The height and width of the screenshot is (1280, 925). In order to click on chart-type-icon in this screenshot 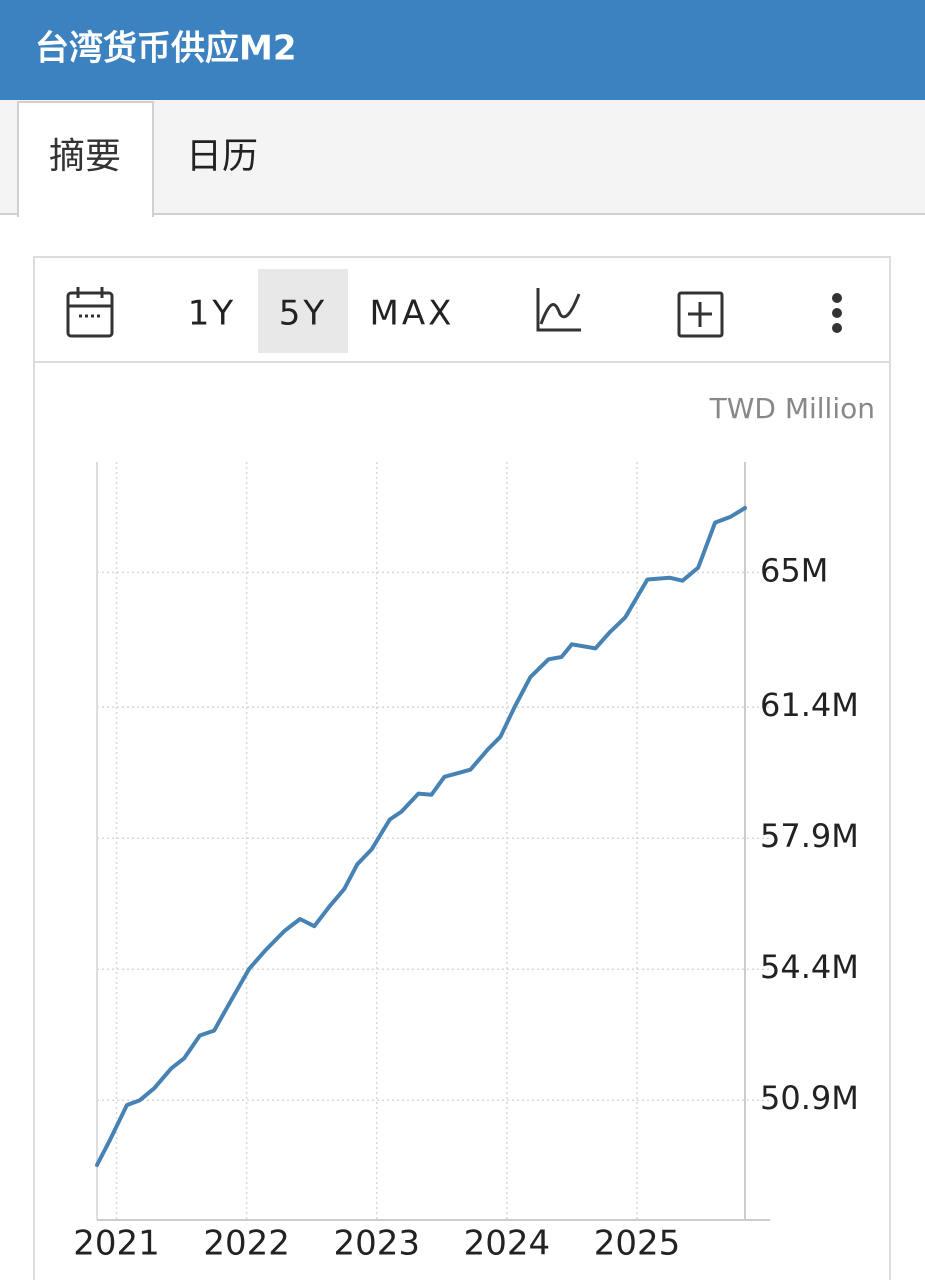, I will do `click(558, 310)`.